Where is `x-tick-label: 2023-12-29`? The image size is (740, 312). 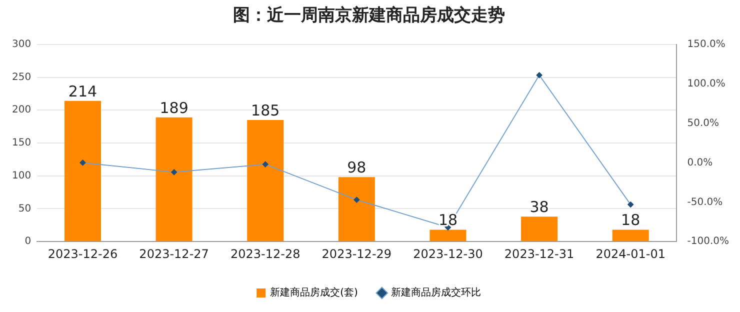 x-tick-label: 2023-12-29 is located at coordinates (357, 253).